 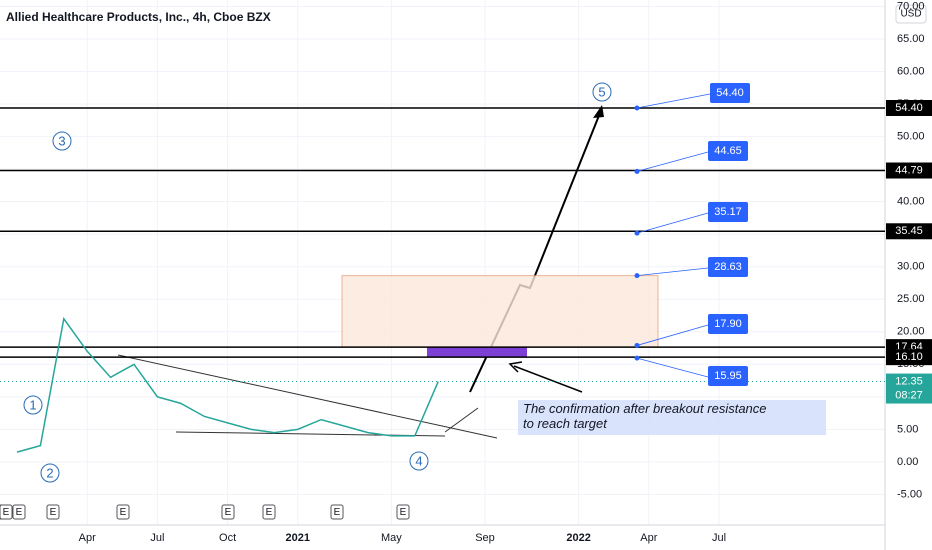 I want to click on currency: USD, so click(x=910, y=14).